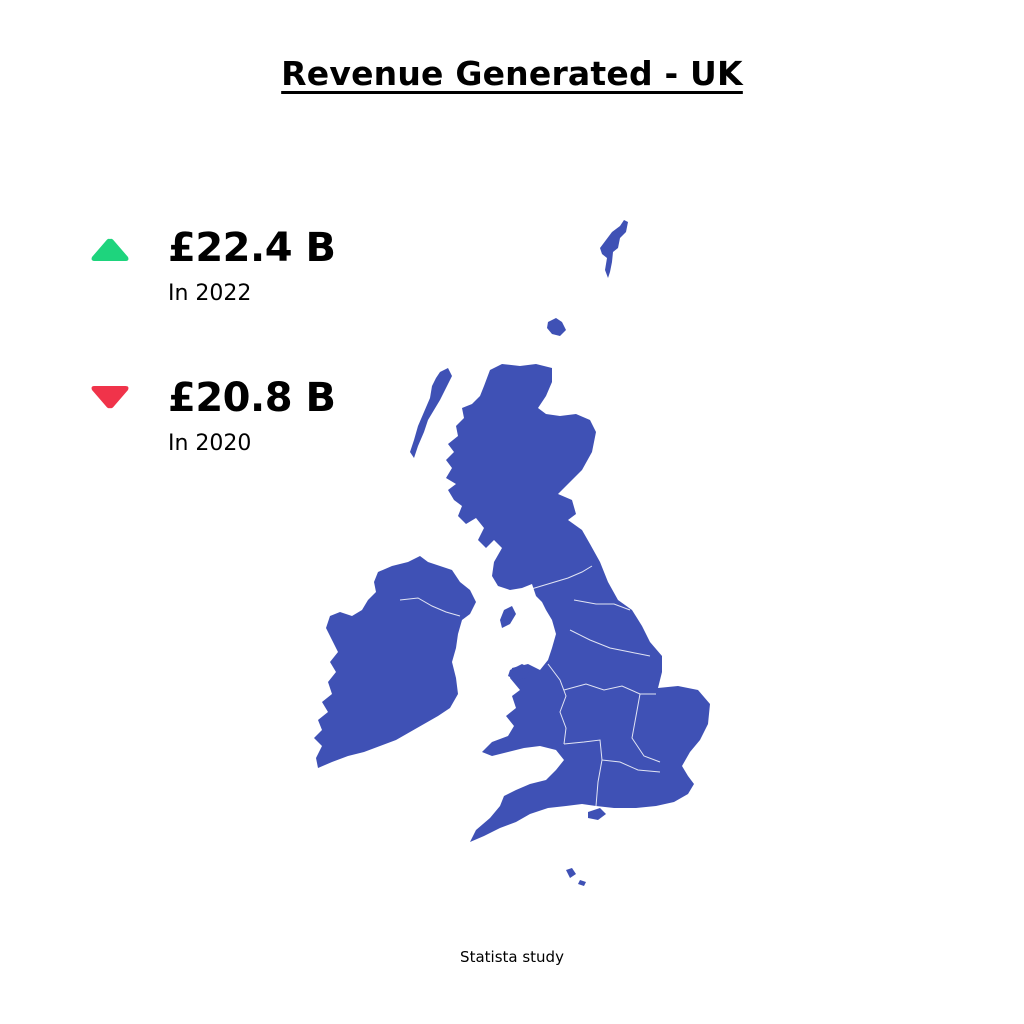  What do you see at coordinates (110, 397) in the screenshot?
I see `arrow-down-icon` at bounding box center [110, 397].